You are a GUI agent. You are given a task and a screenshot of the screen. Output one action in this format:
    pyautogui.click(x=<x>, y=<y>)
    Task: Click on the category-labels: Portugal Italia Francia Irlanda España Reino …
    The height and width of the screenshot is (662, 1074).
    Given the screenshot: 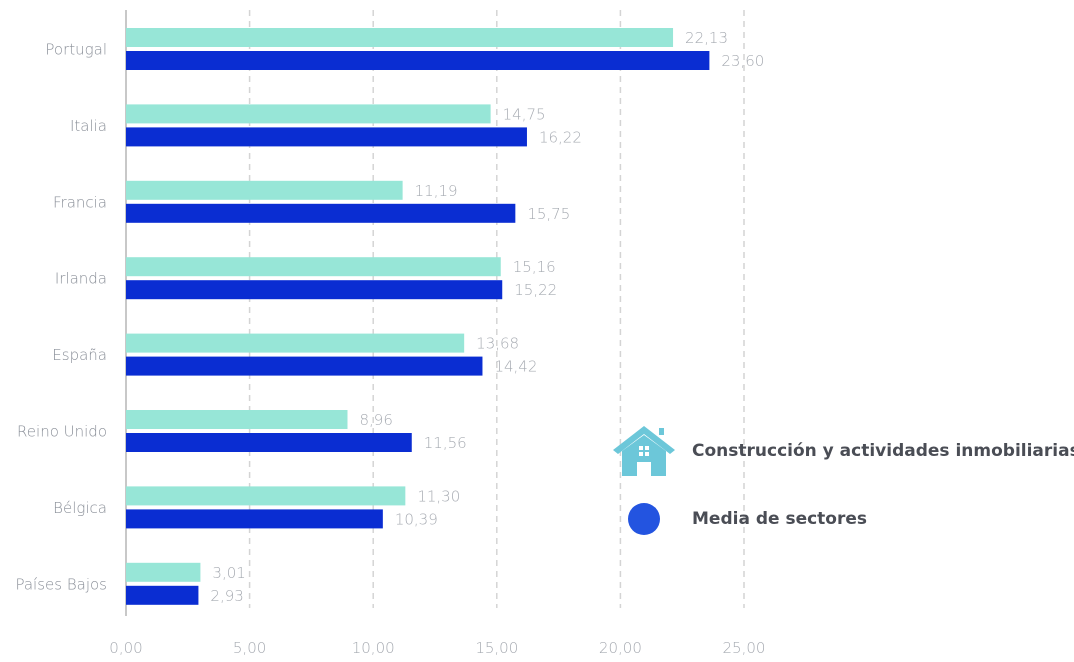 What is the action you would take?
    pyautogui.click(x=61, y=317)
    